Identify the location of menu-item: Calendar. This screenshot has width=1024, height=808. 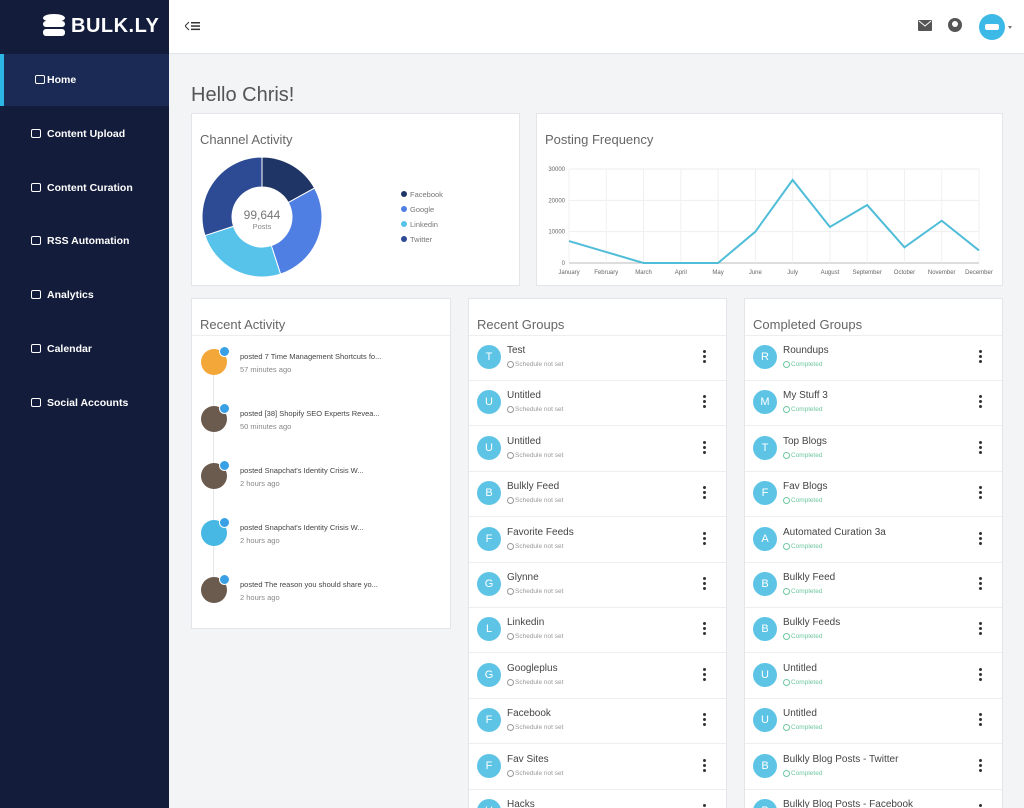
(84, 349).